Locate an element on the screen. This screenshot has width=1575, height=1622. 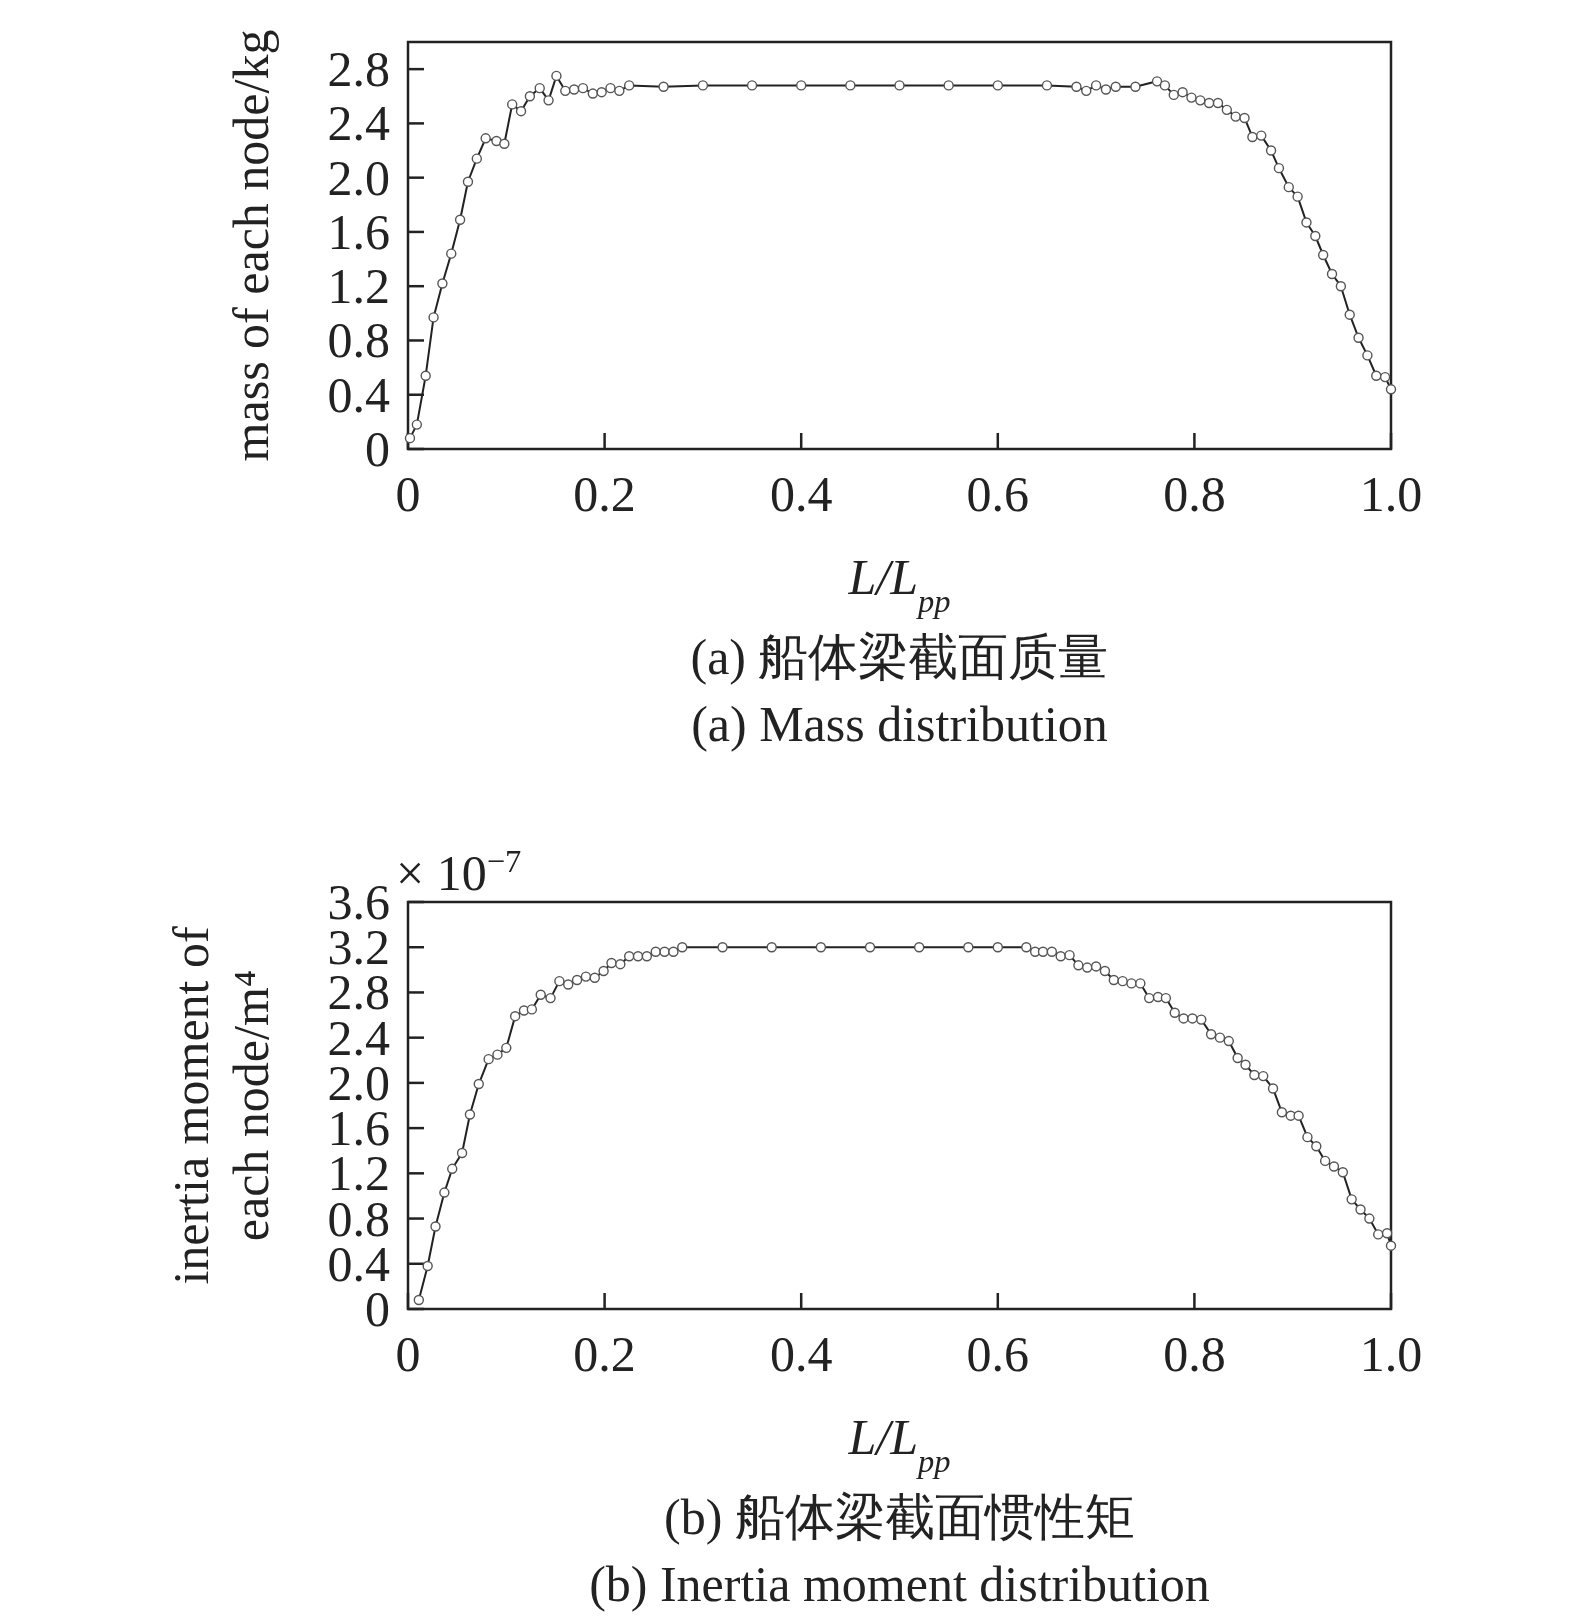
y-tick-label: 2.8 is located at coordinates (358, 69).